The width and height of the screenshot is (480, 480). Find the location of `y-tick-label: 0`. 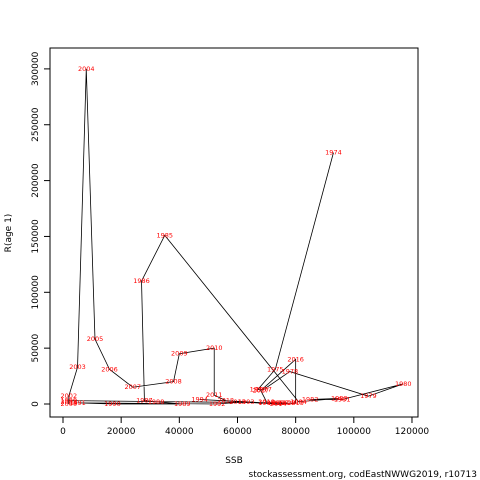

y-tick-label: 0 is located at coordinates (36, 404).